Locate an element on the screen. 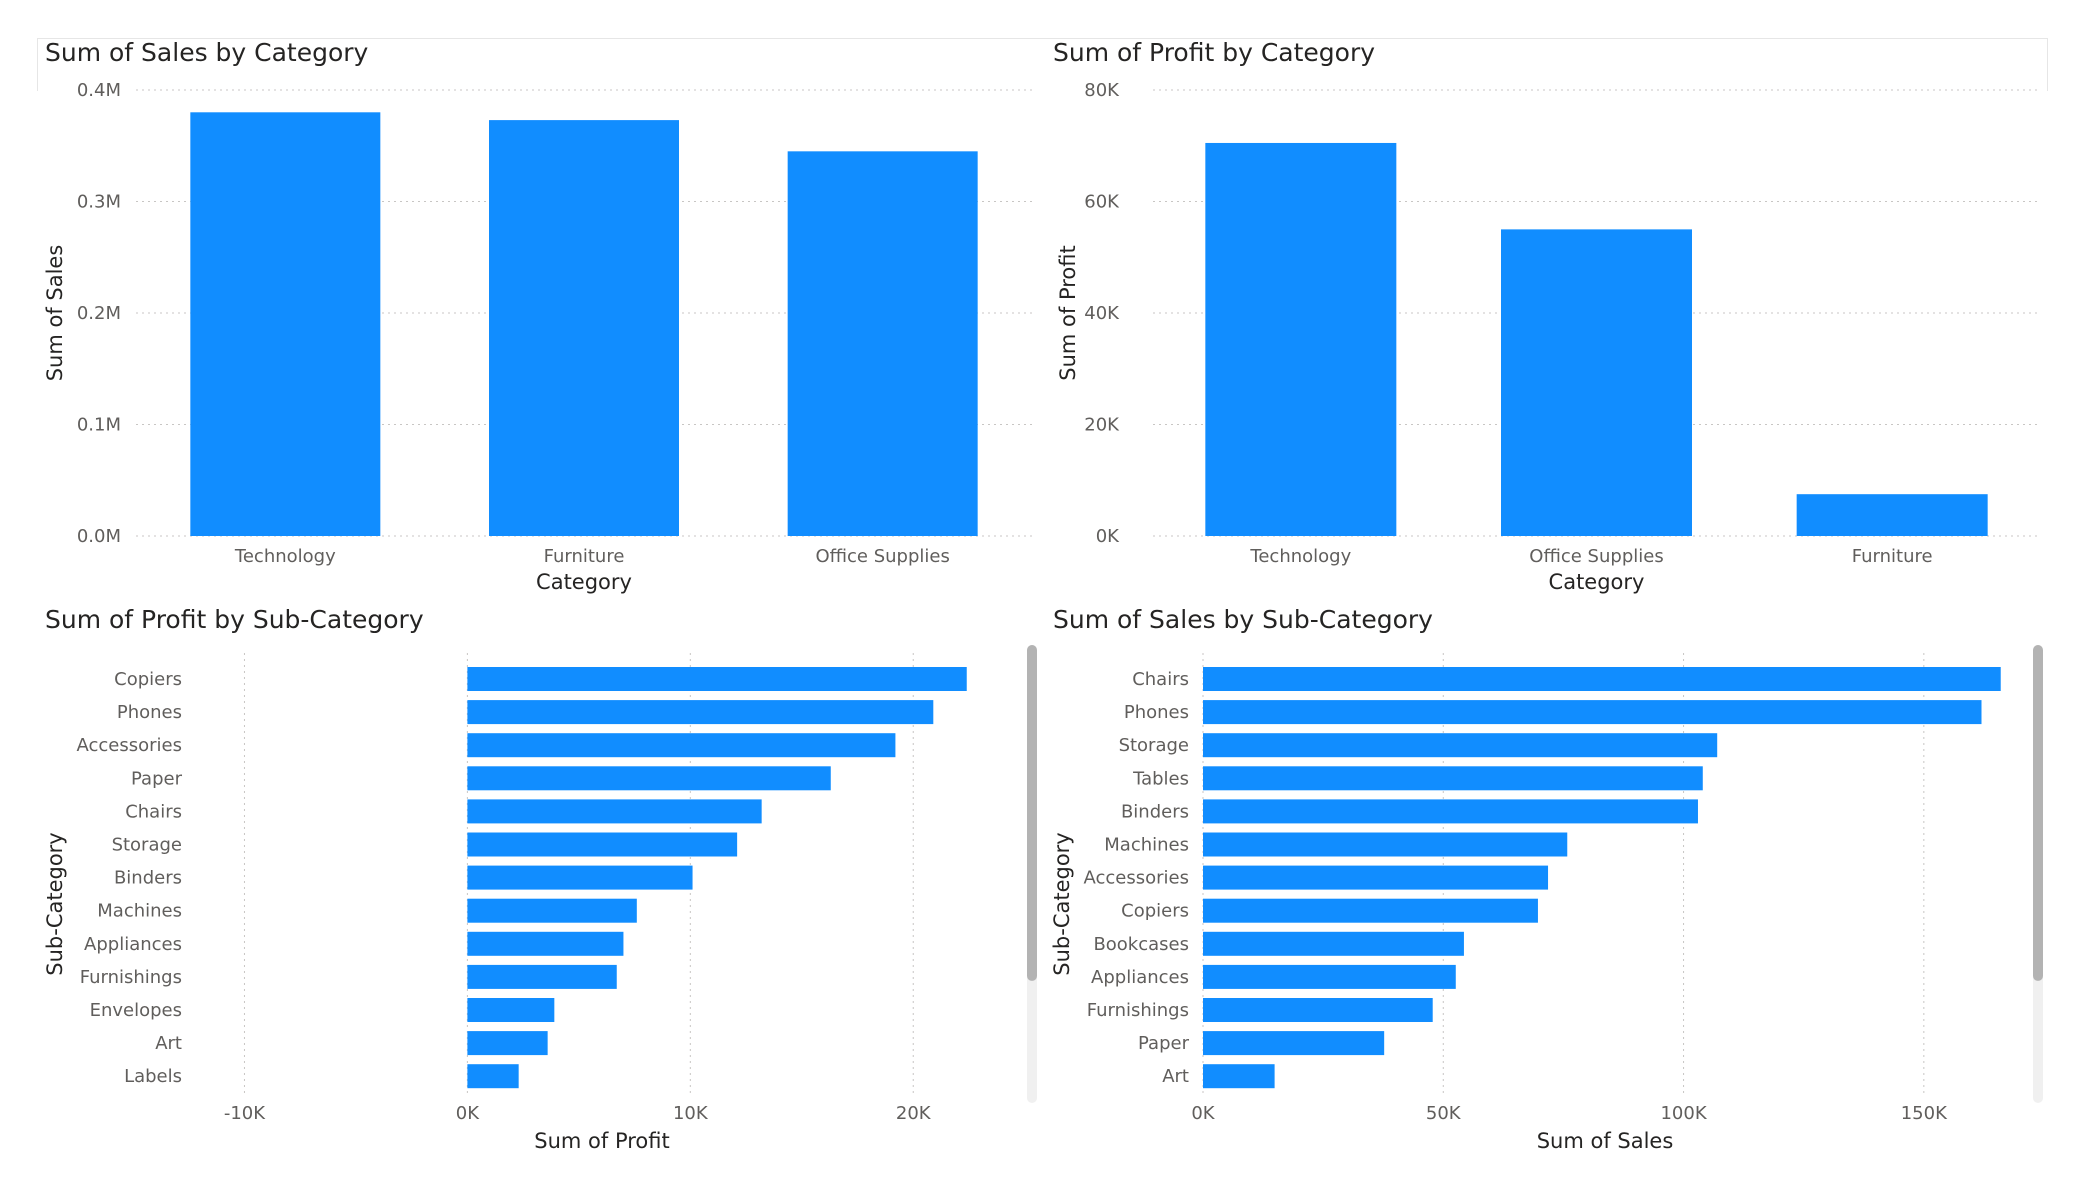 The height and width of the screenshot is (1200, 2075). x-tick-label: Technology is located at coordinates (285, 556).